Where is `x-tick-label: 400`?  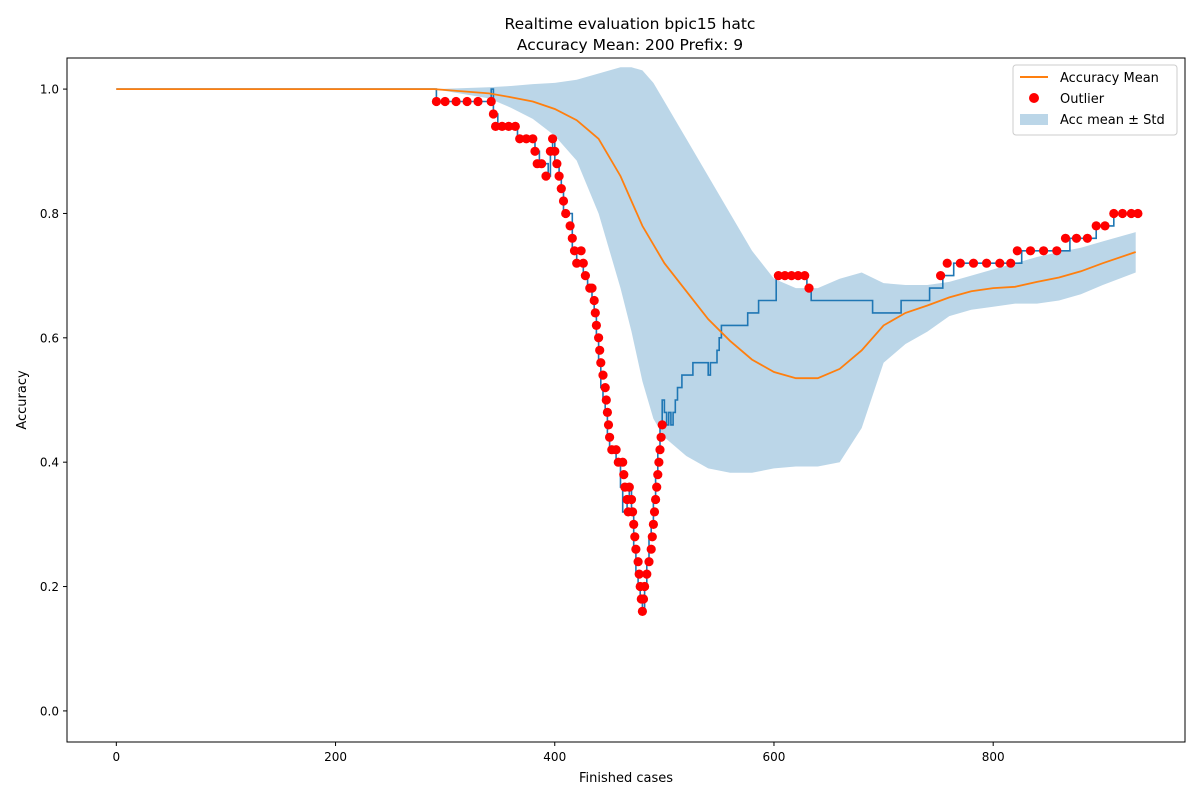
x-tick-label: 400 is located at coordinates (554, 757).